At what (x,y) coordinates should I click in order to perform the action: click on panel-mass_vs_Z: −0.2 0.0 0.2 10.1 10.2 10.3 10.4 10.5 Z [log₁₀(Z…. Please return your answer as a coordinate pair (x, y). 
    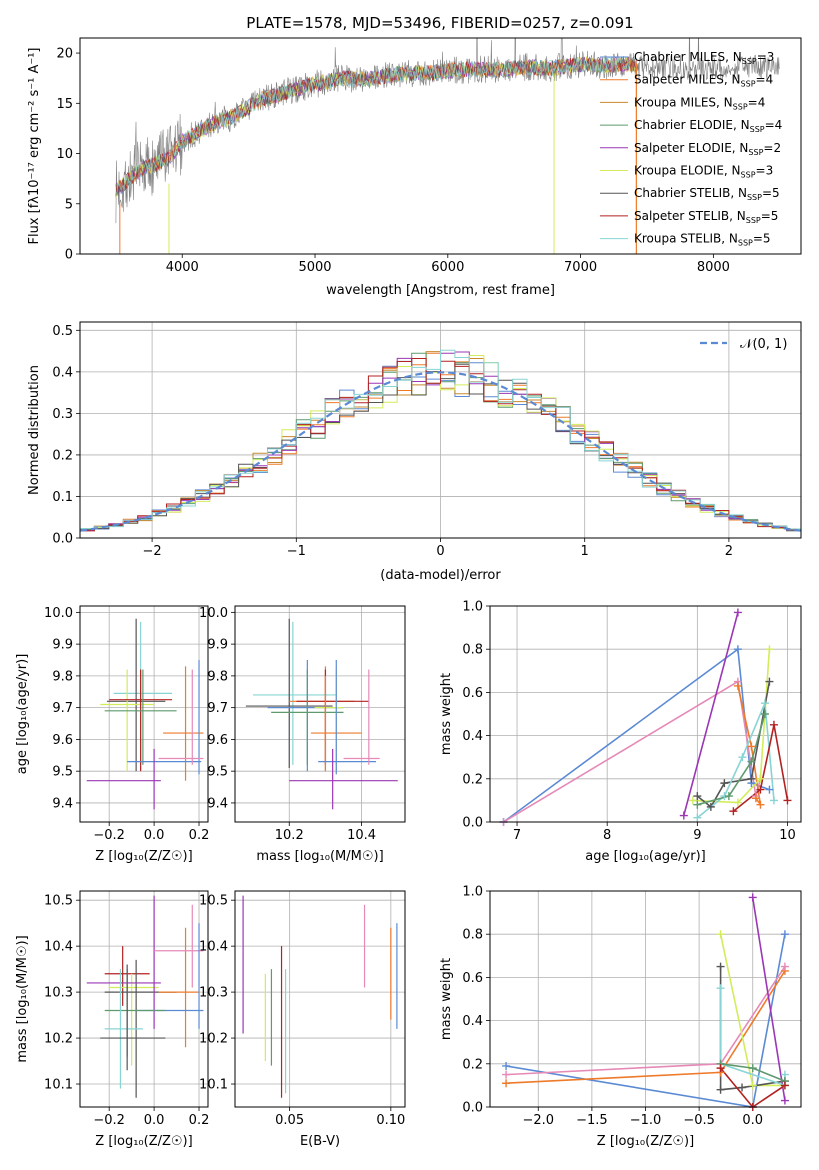
    Looking at the image, I should click on (112, 1019).